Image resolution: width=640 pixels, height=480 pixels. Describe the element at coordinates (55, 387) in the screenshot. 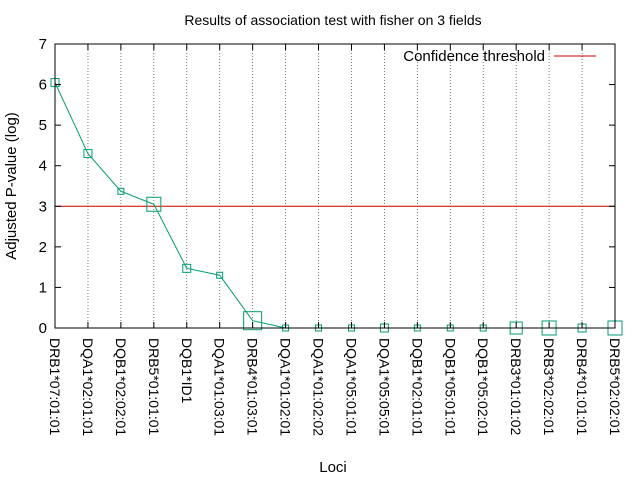

I see `x-tick-label: DRB1*07:01:01` at that location.